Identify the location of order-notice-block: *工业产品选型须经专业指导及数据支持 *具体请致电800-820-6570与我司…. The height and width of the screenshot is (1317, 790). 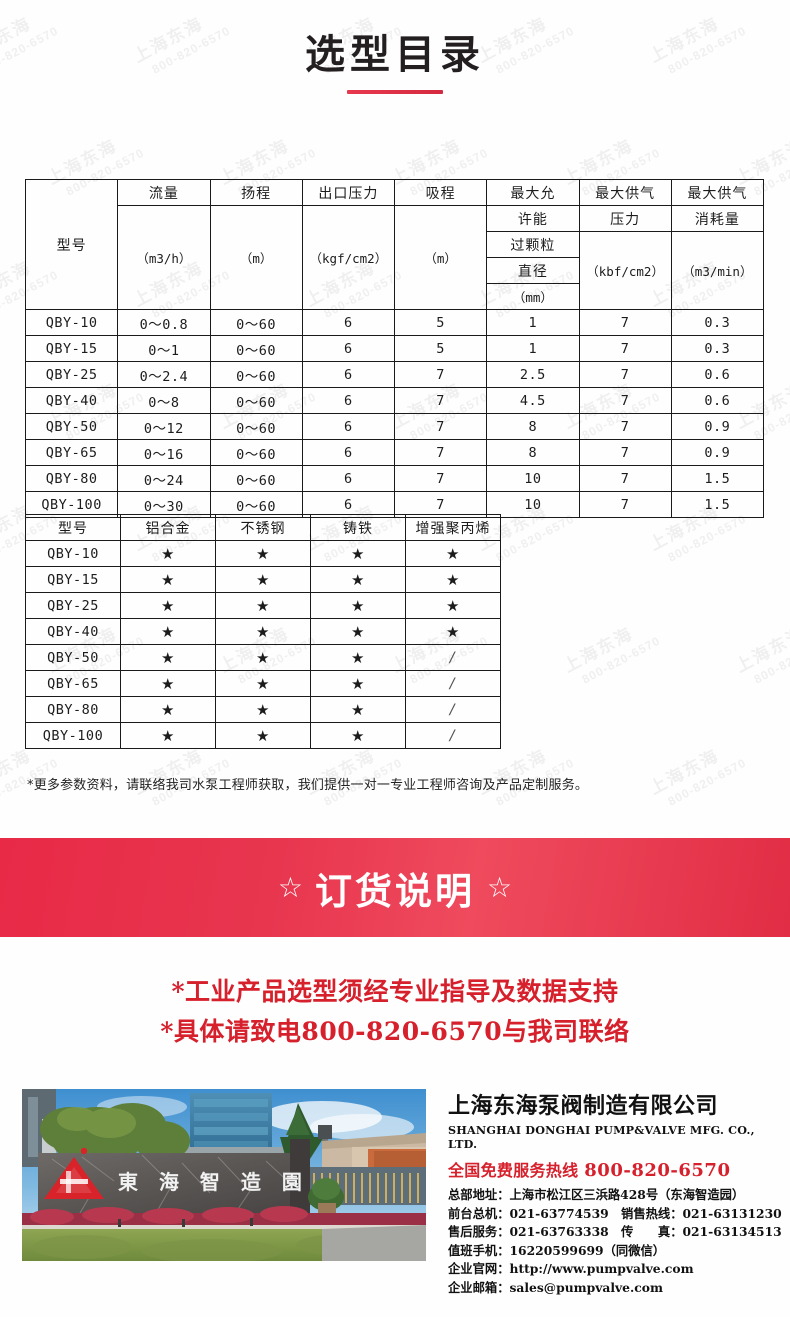
(395, 1012).